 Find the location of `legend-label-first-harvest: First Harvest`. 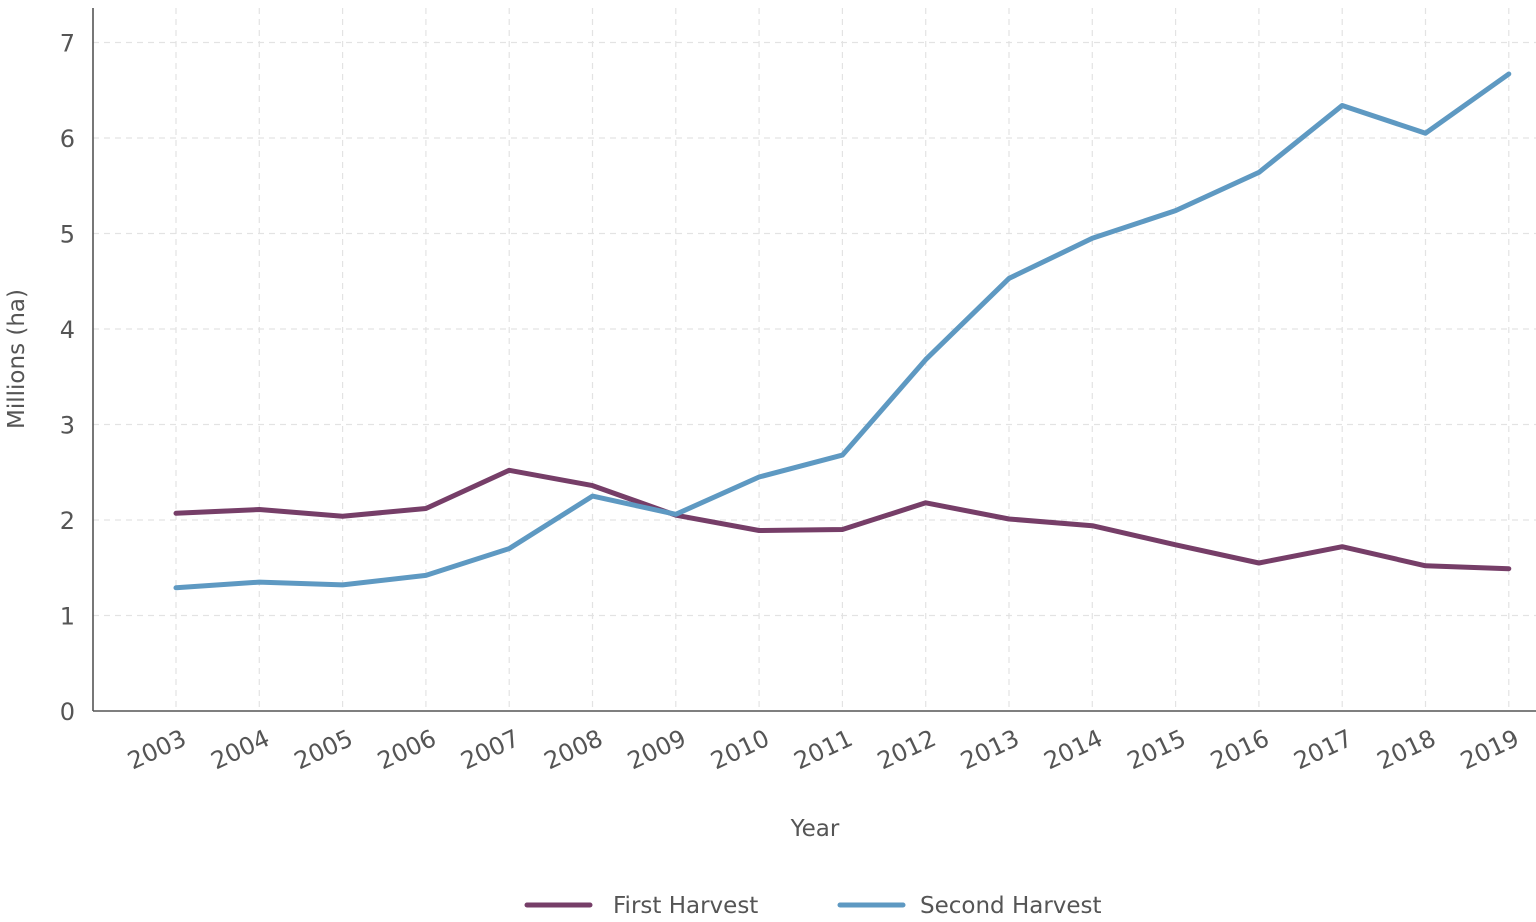

legend-label-first-harvest: First Harvest is located at coordinates (685, 906).